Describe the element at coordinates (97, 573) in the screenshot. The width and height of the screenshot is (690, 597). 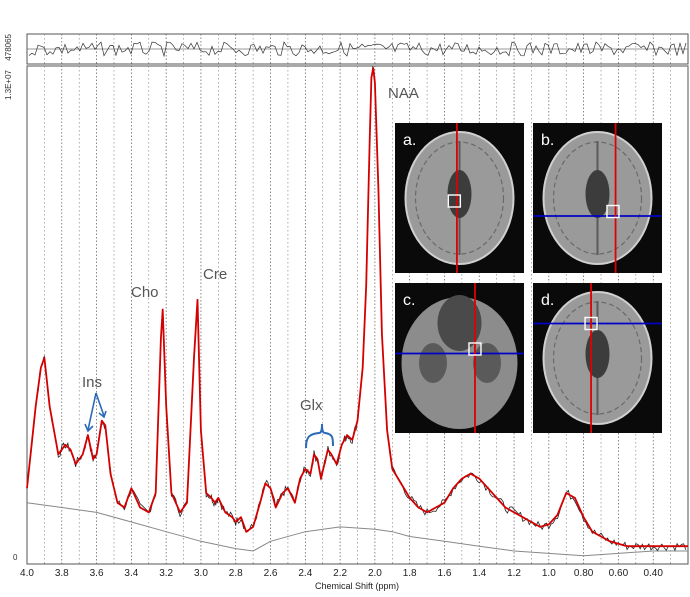
I see `x-tick-label: 3.6` at that location.